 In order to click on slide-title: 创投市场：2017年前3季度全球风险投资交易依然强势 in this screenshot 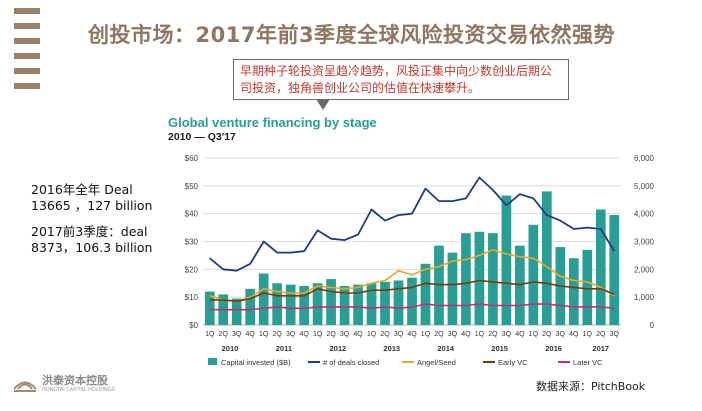, I will do `click(352, 35)`.